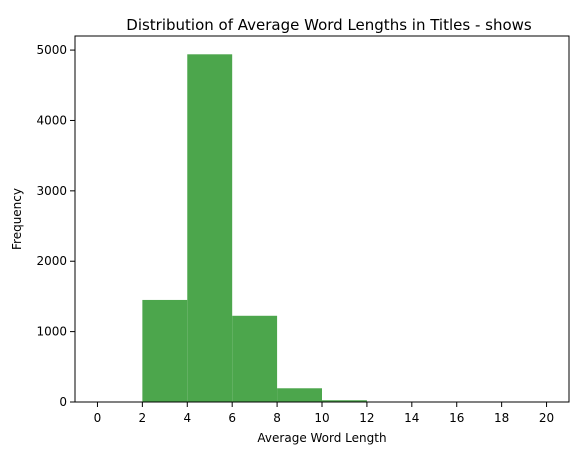  What do you see at coordinates (143, 418) in the screenshot?
I see `x-tick-label-1: 2` at bounding box center [143, 418].